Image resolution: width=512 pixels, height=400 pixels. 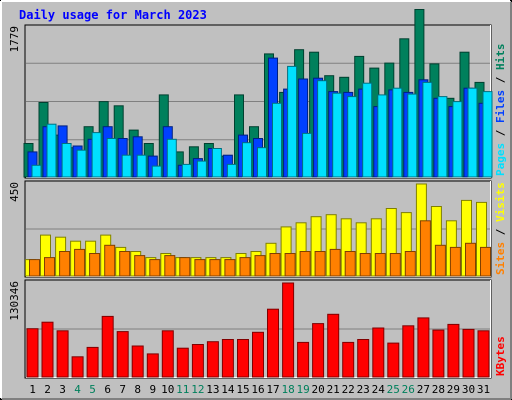 What do you see at coordinates (14, 301) in the screenshot?
I see `y-max-label: 130346` at bounding box center [14, 301].